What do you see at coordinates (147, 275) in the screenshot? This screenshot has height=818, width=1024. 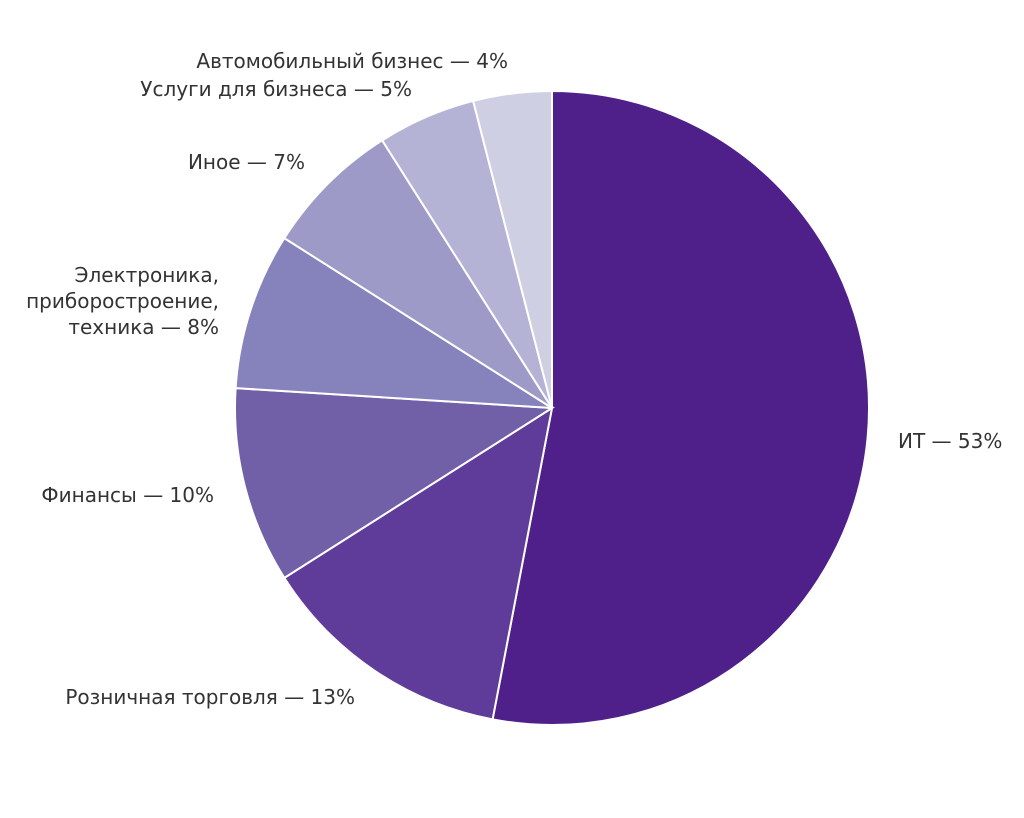 I see `slice-label-line: Электроника,` at bounding box center [147, 275].